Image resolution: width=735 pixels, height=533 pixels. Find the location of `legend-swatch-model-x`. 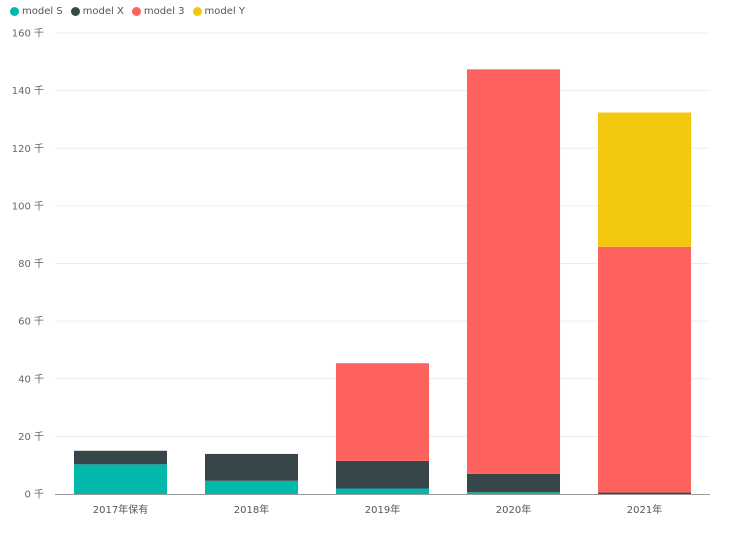

legend-swatch-model-x is located at coordinates (75, 11).